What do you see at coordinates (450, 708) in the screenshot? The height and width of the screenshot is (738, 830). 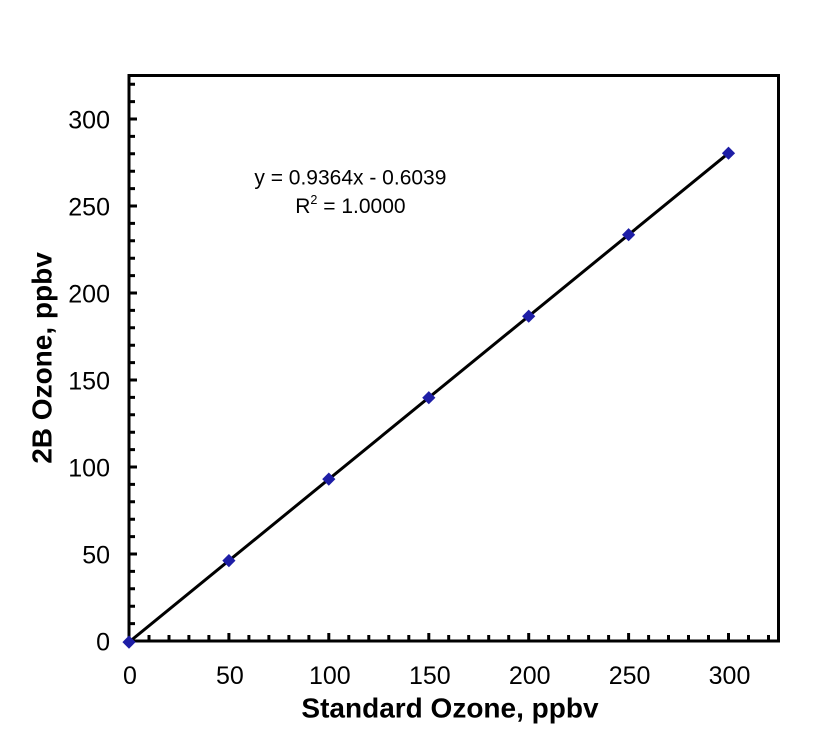 I see `svg-text: Standard Ozone, ppbv` at bounding box center [450, 708].